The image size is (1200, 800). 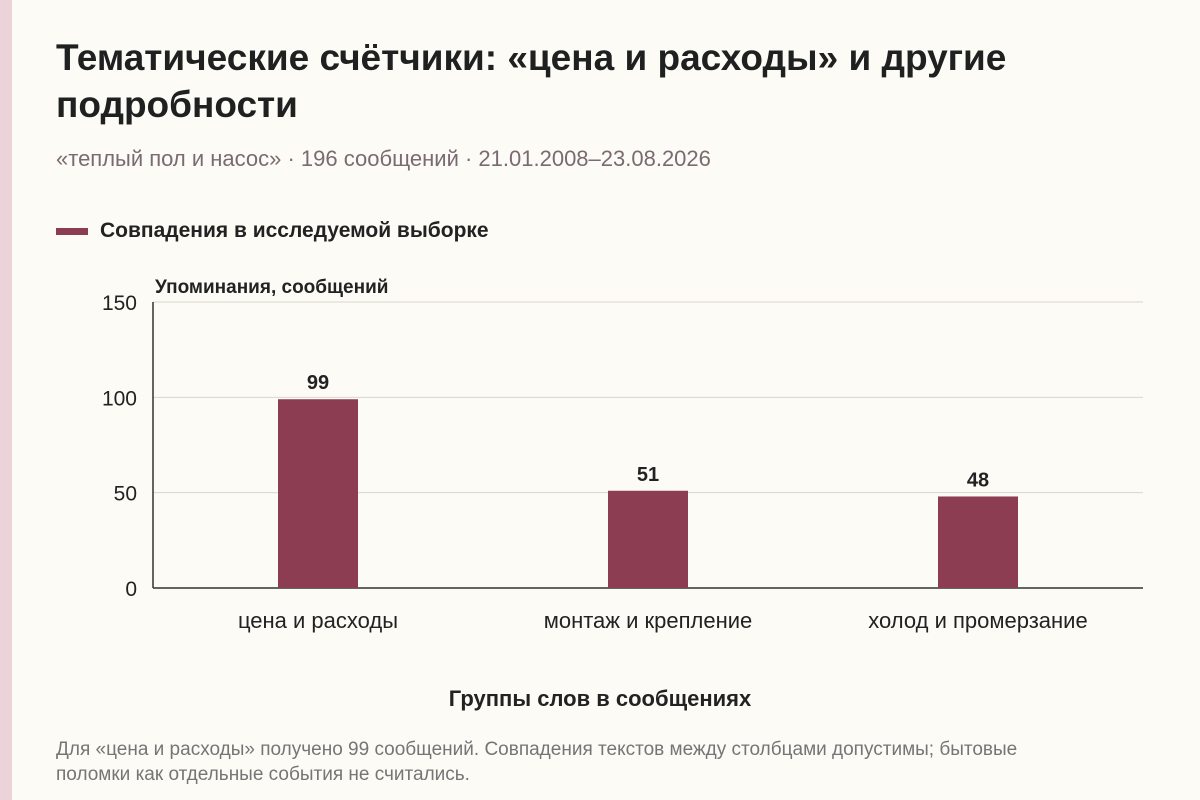 I want to click on y-tick-label: 50, so click(x=125, y=494).